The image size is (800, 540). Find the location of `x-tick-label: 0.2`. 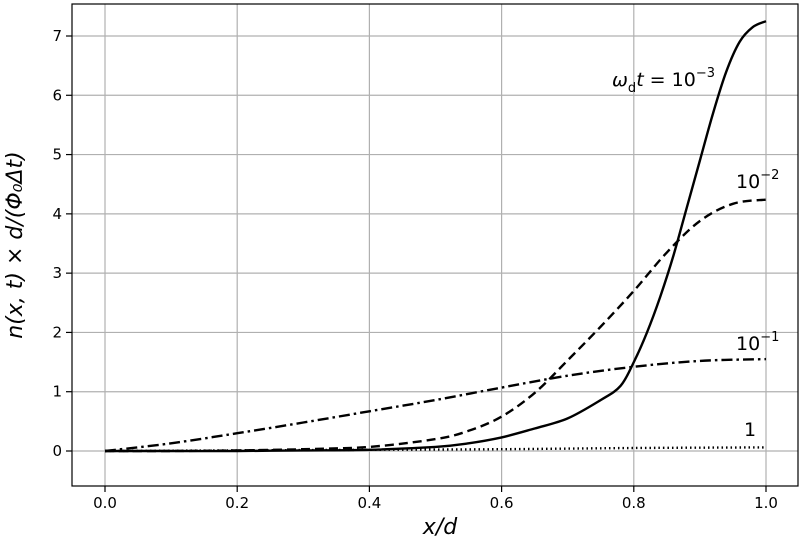

x-tick-label: 0.2 is located at coordinates (237, 503).